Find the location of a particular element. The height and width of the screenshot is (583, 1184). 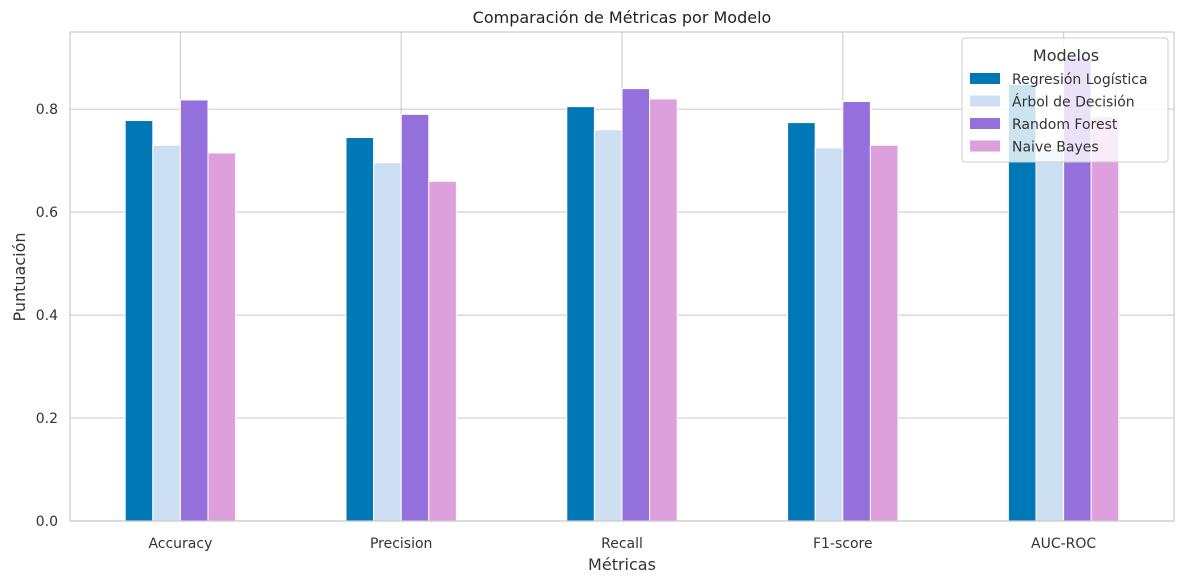

x-tick-label: AUC-ROC is located at coordinates (1063, 544).